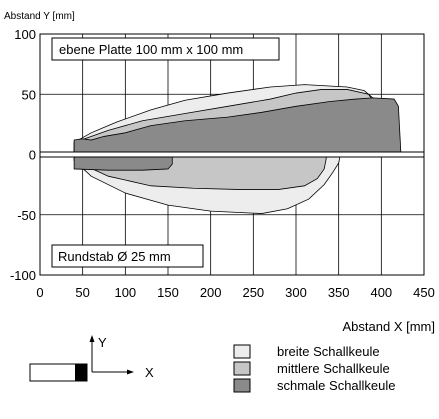  I want to click on y-tick-label: -100, so click(23, 275).